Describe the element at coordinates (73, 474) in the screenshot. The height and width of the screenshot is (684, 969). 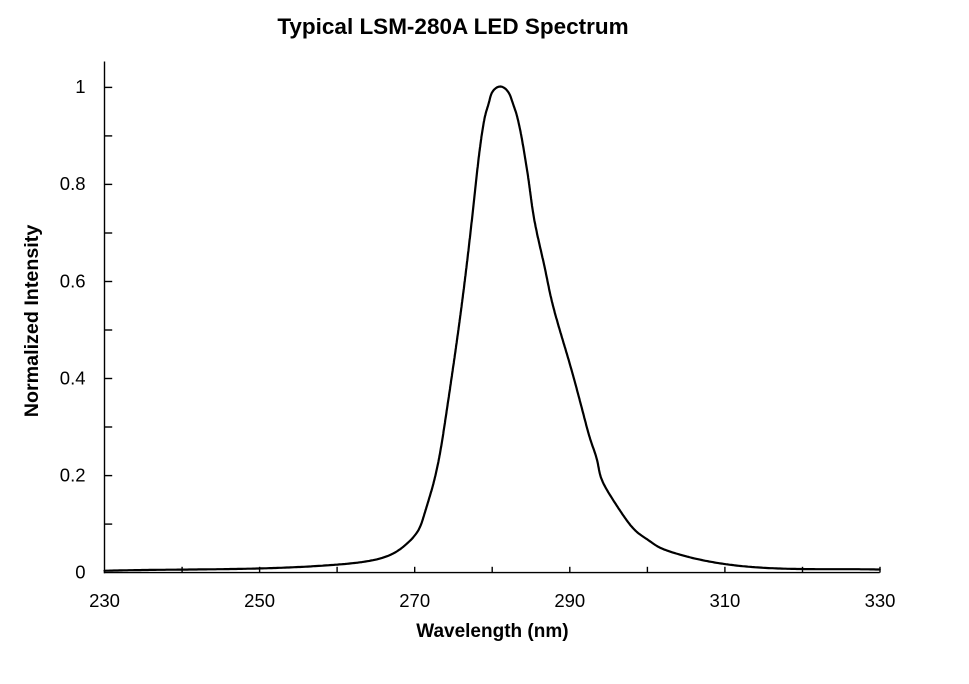
I see `svg-text: 0.2` at that location.